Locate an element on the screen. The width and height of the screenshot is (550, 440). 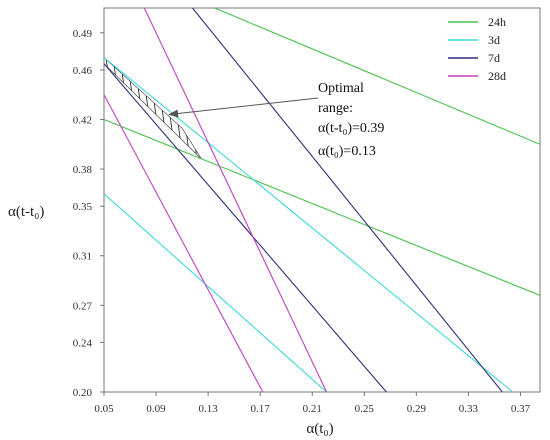
y-tick-label: 0.49 is located at coordinates (83, 34).